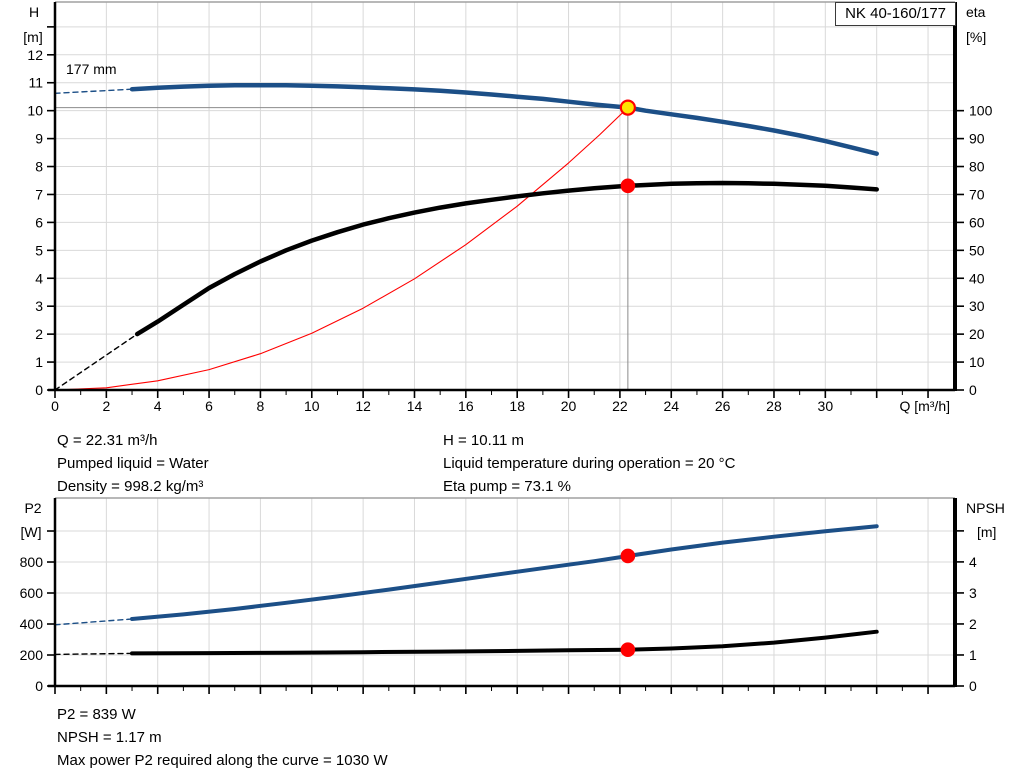 This screenshot has height=781, width=1024. Describe the element at coordinates (977, 278) in the screenshot. I see `y-tick-label-right: 40` at that location.